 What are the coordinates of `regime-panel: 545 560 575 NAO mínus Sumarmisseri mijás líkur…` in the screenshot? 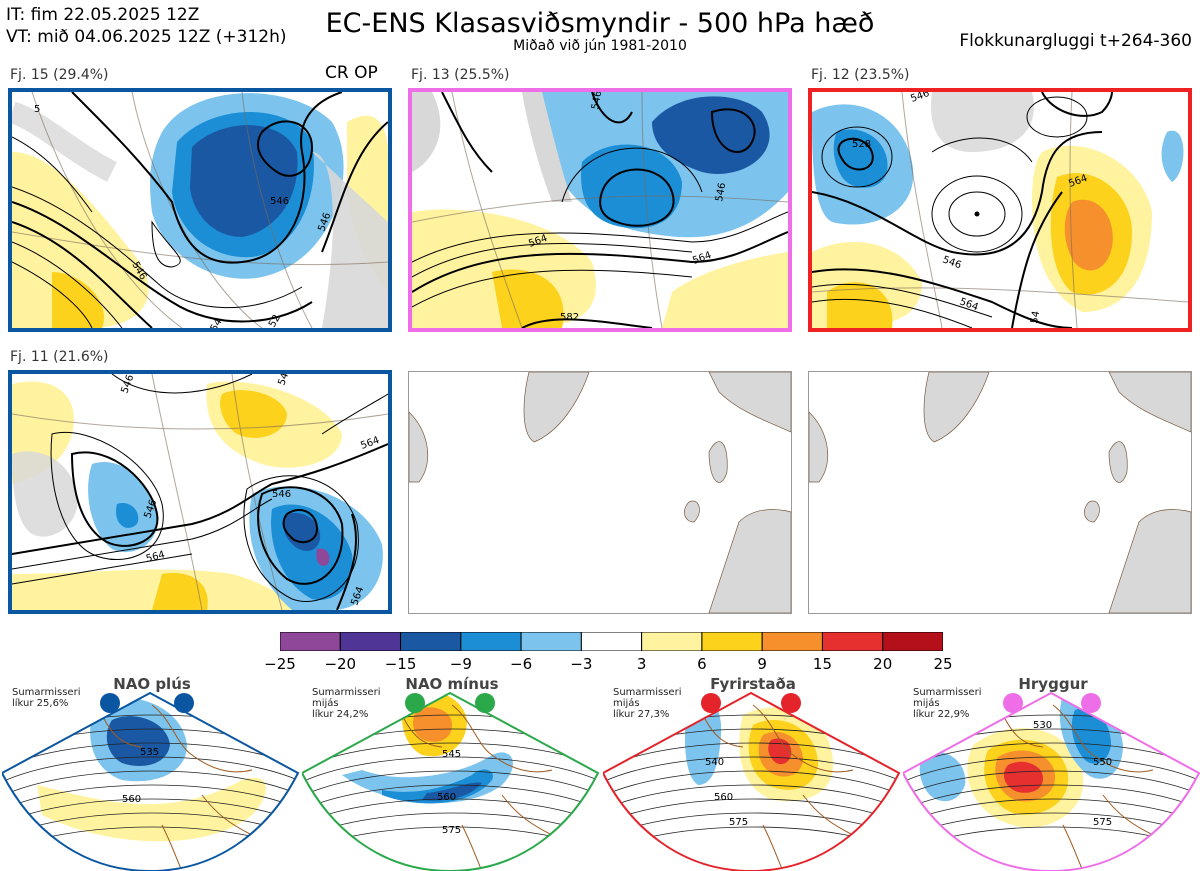 It's located at (452, 773).